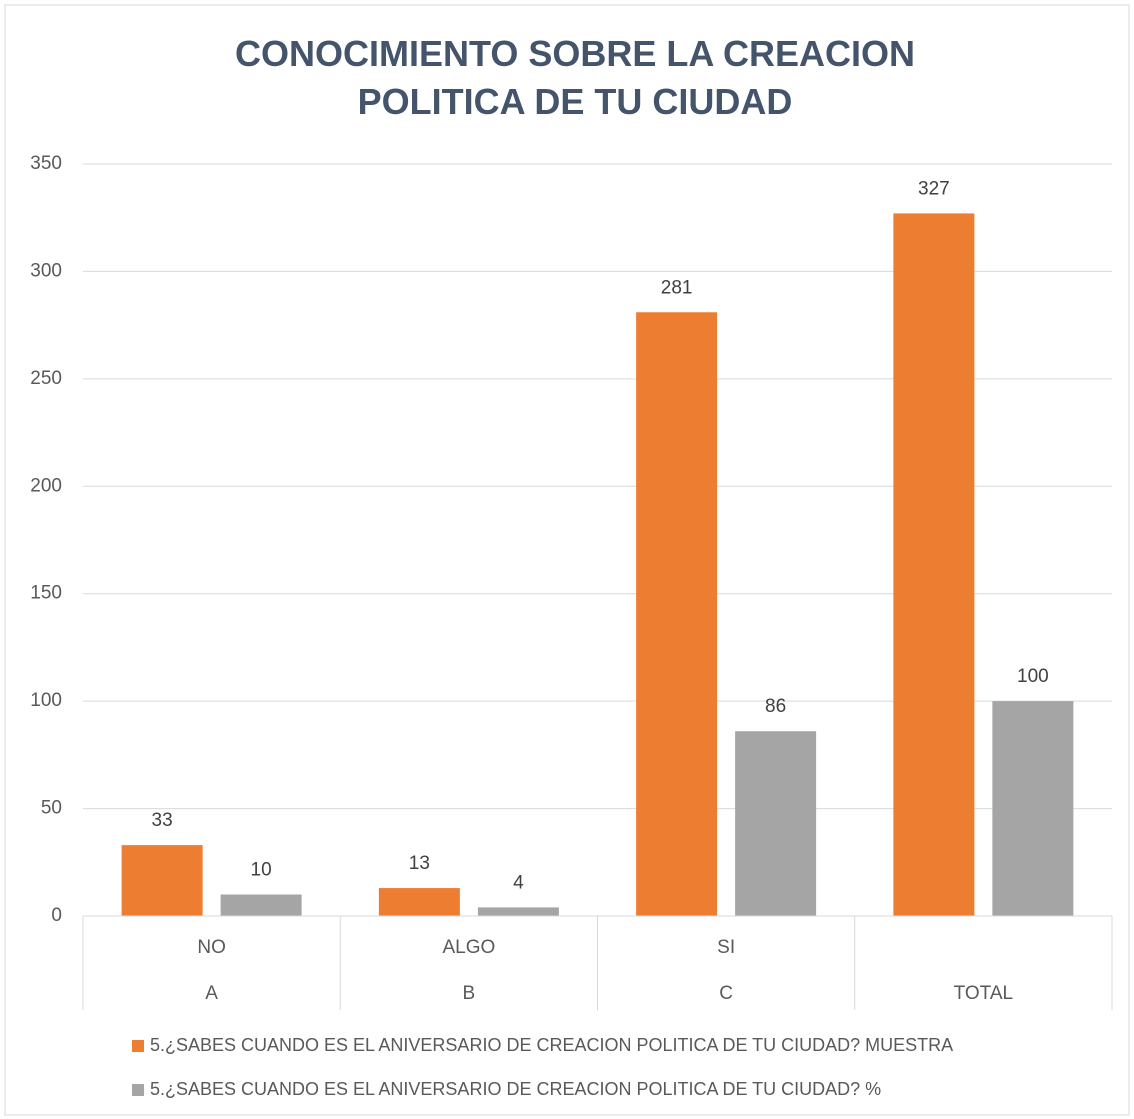  Describe the element at coordinates (468, 947) in the screenshot. I see `x-tick-label: ALGO` at that location.